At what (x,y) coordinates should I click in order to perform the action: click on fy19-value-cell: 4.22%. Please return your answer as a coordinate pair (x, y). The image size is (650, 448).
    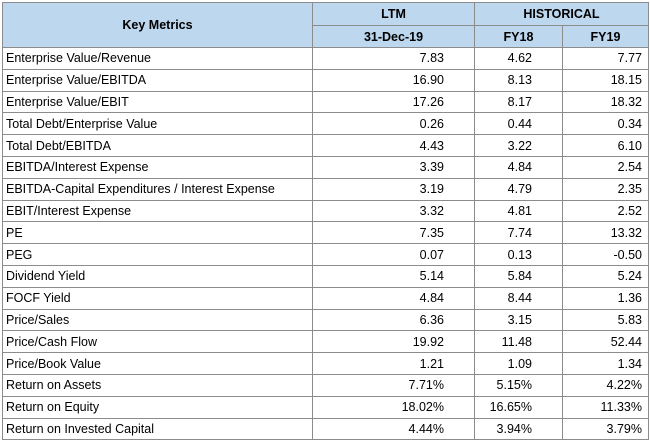
    Looking at the image, I should click on (605, 385).